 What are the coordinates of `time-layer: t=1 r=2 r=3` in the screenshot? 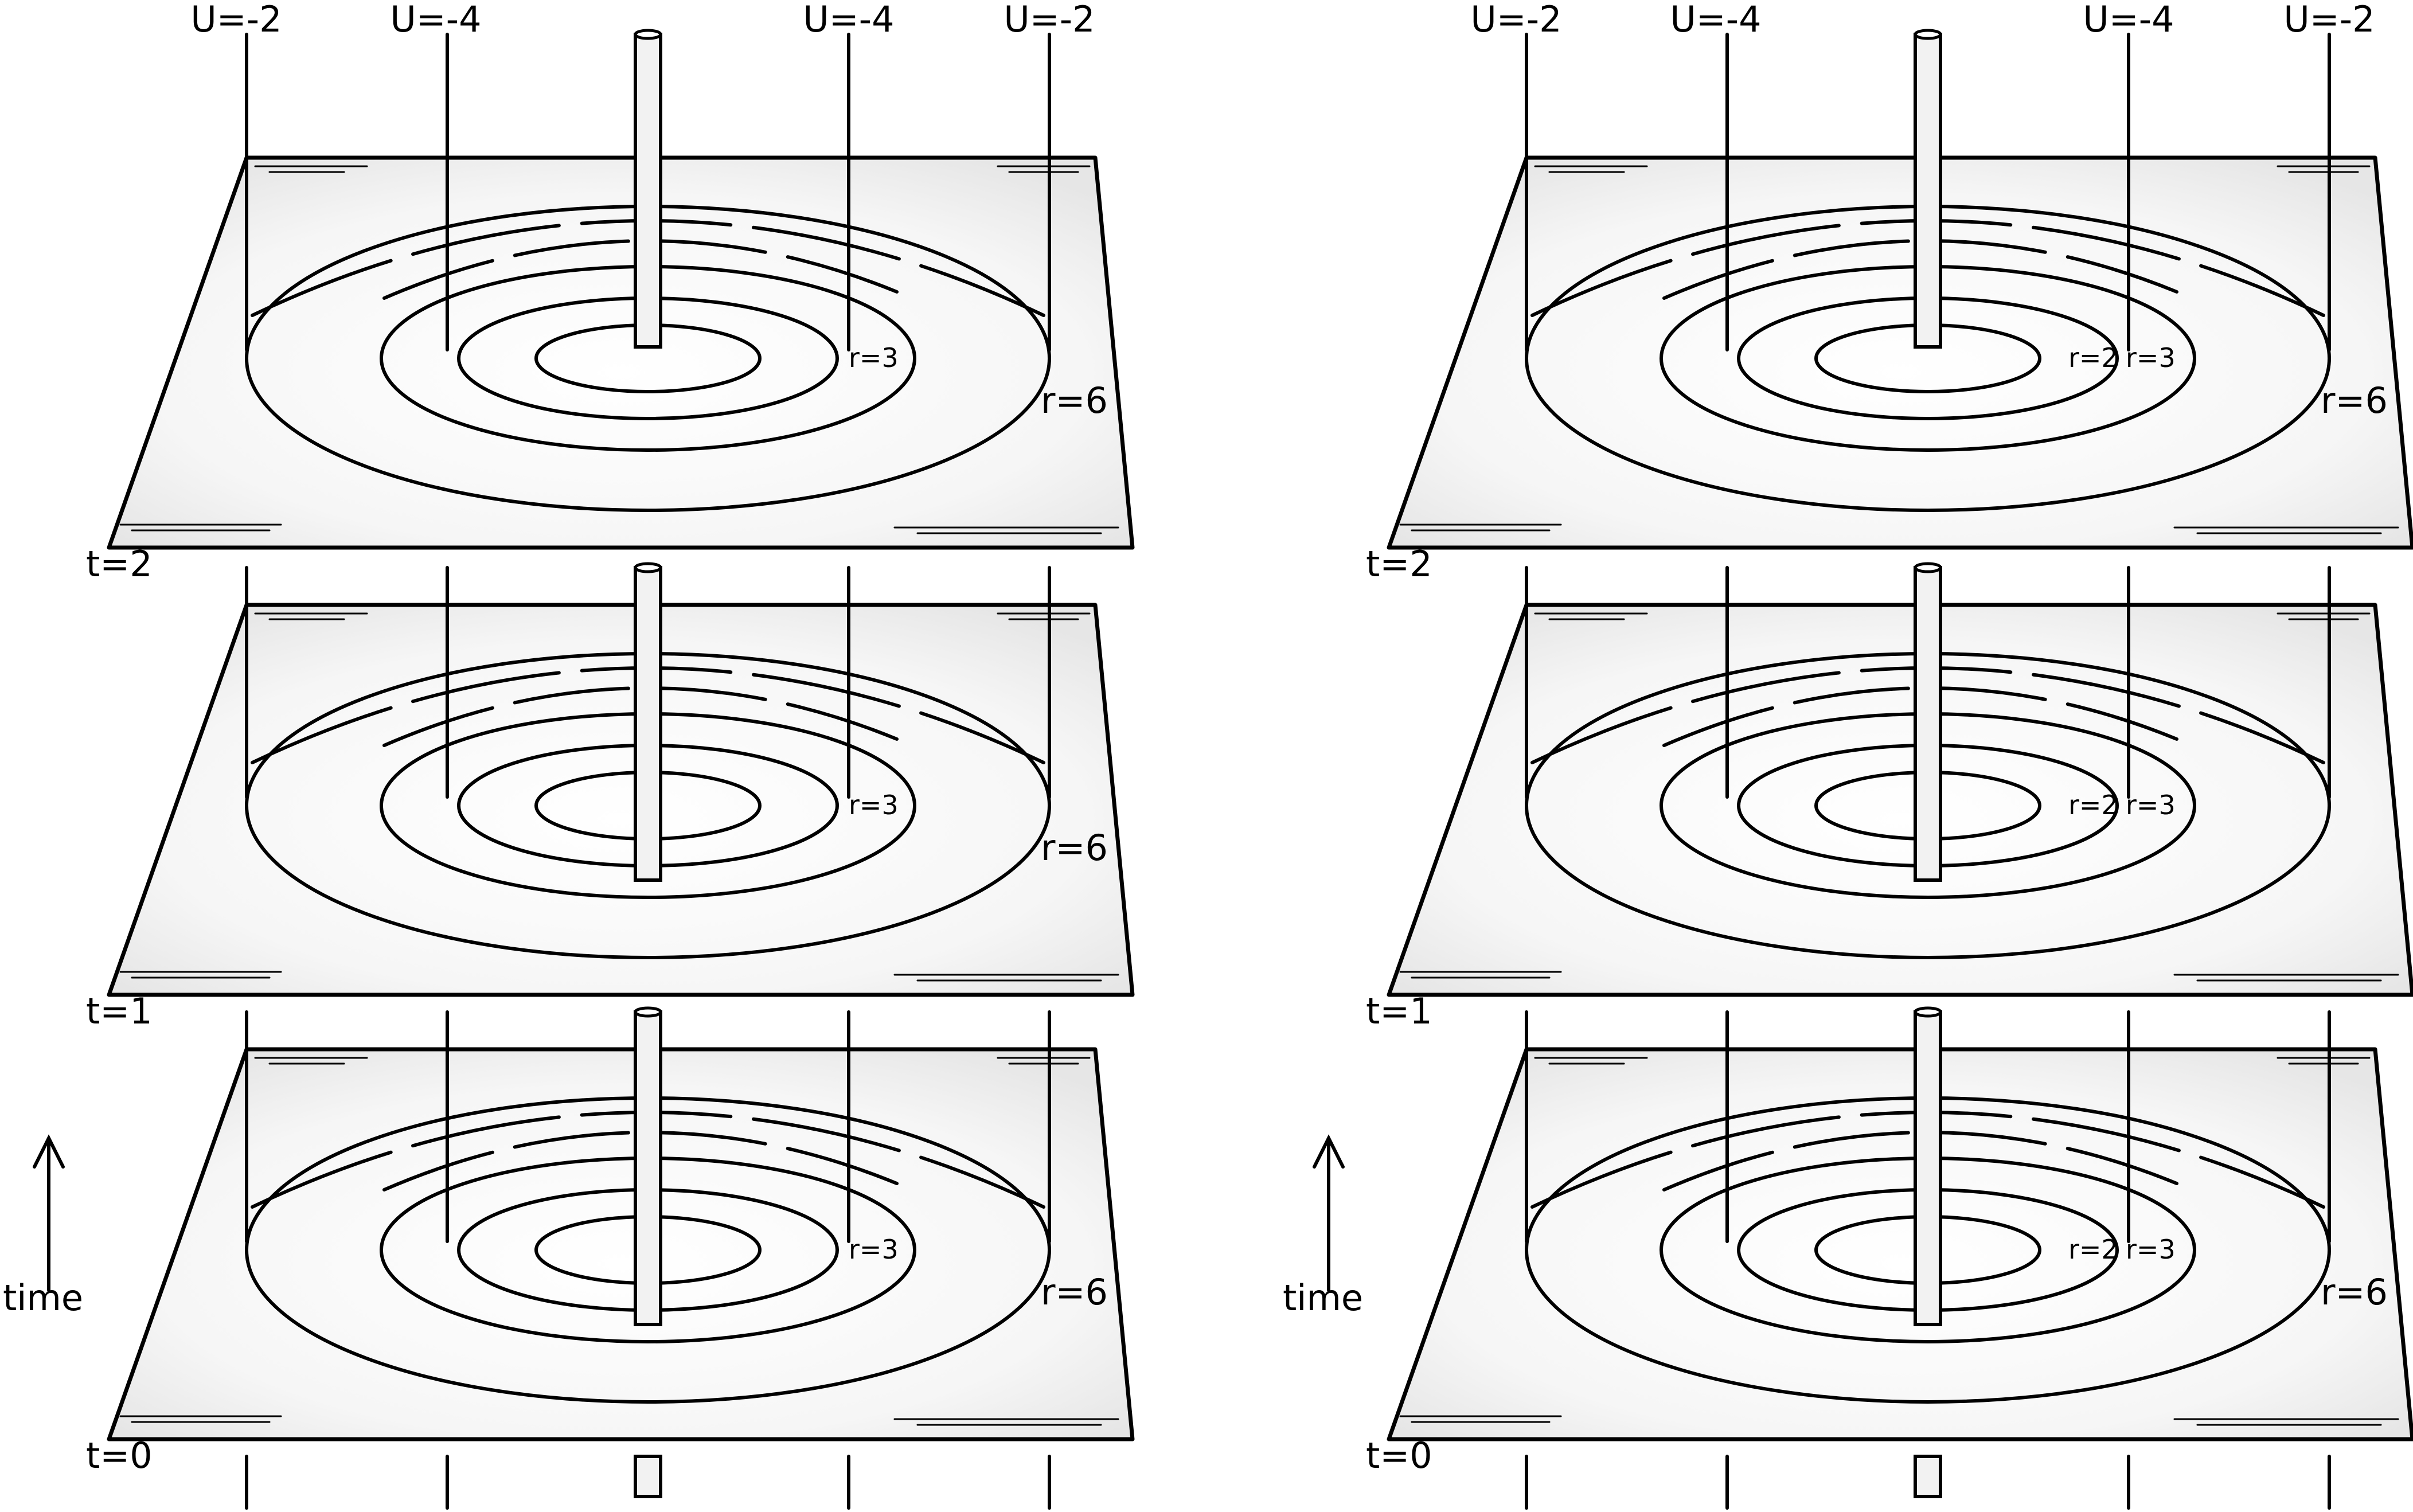 It's located at (1890, 797).